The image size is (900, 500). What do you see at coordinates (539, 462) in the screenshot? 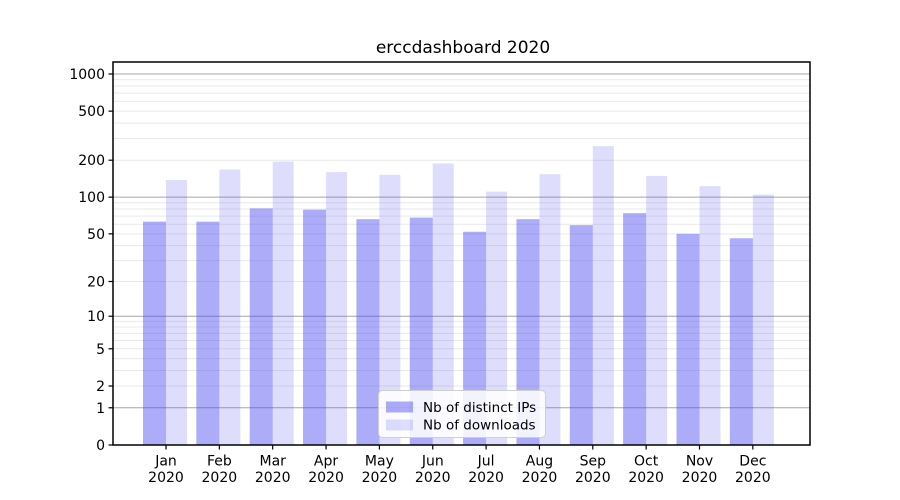
I see `x-tick-label-month: Aug` at bounding box center [539, 462].